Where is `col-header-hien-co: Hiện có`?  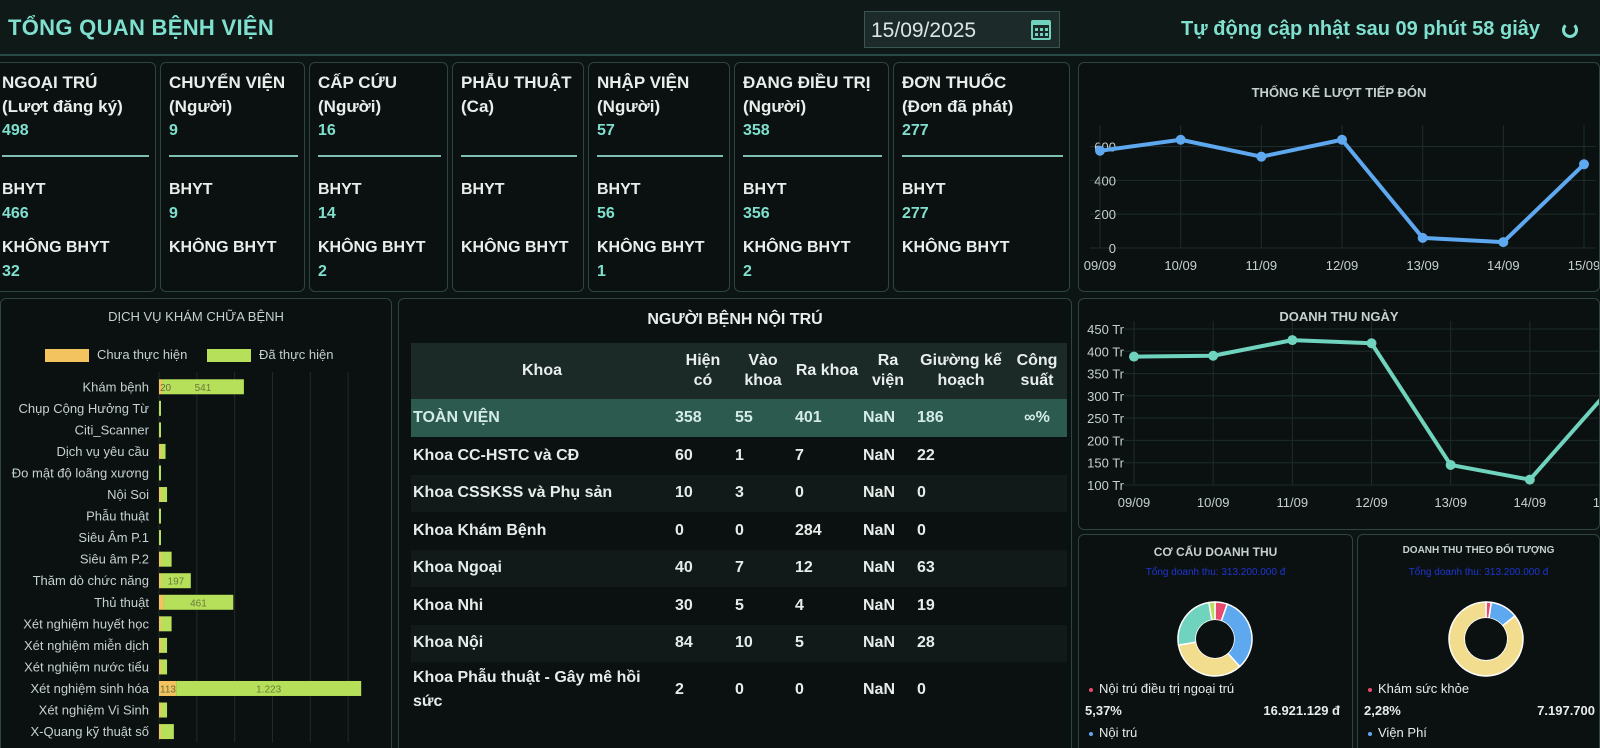
col-header-hien-co: Hiện có is located at coordinates (703, 371).